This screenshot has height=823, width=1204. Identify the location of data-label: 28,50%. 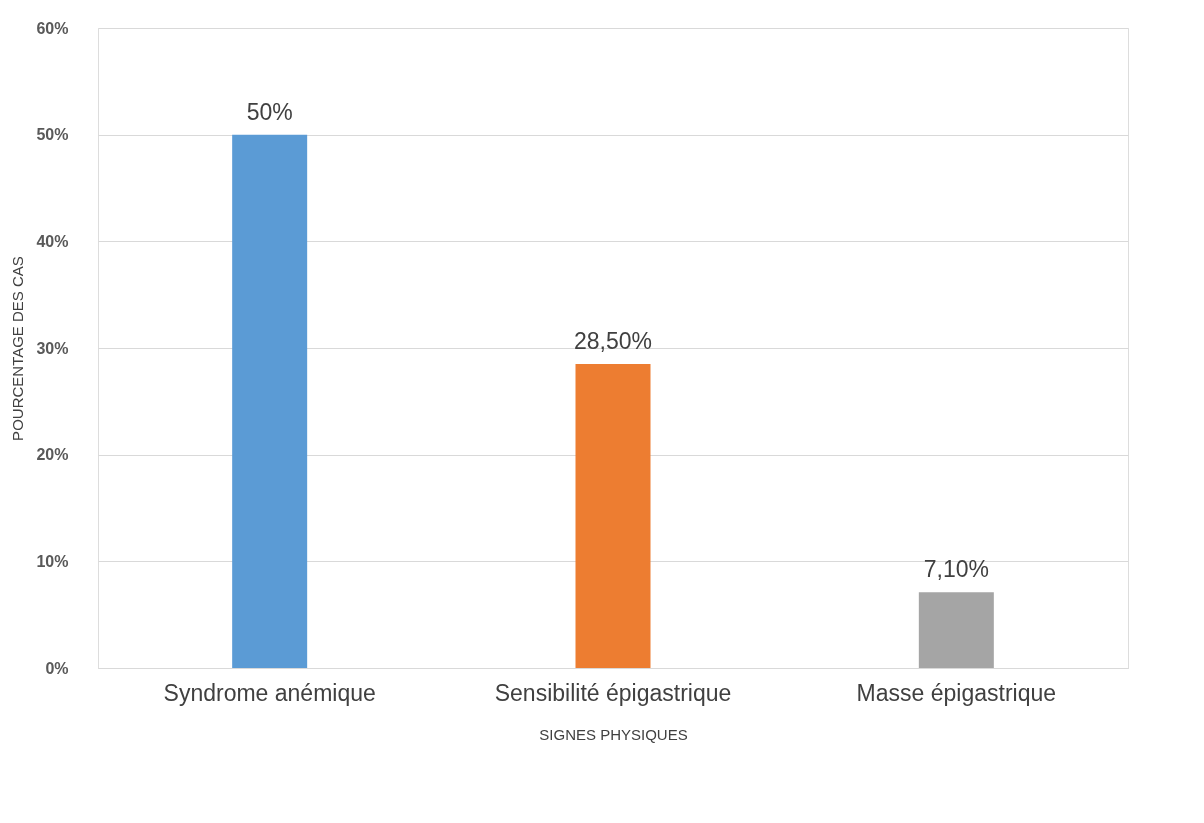
(613, 341).